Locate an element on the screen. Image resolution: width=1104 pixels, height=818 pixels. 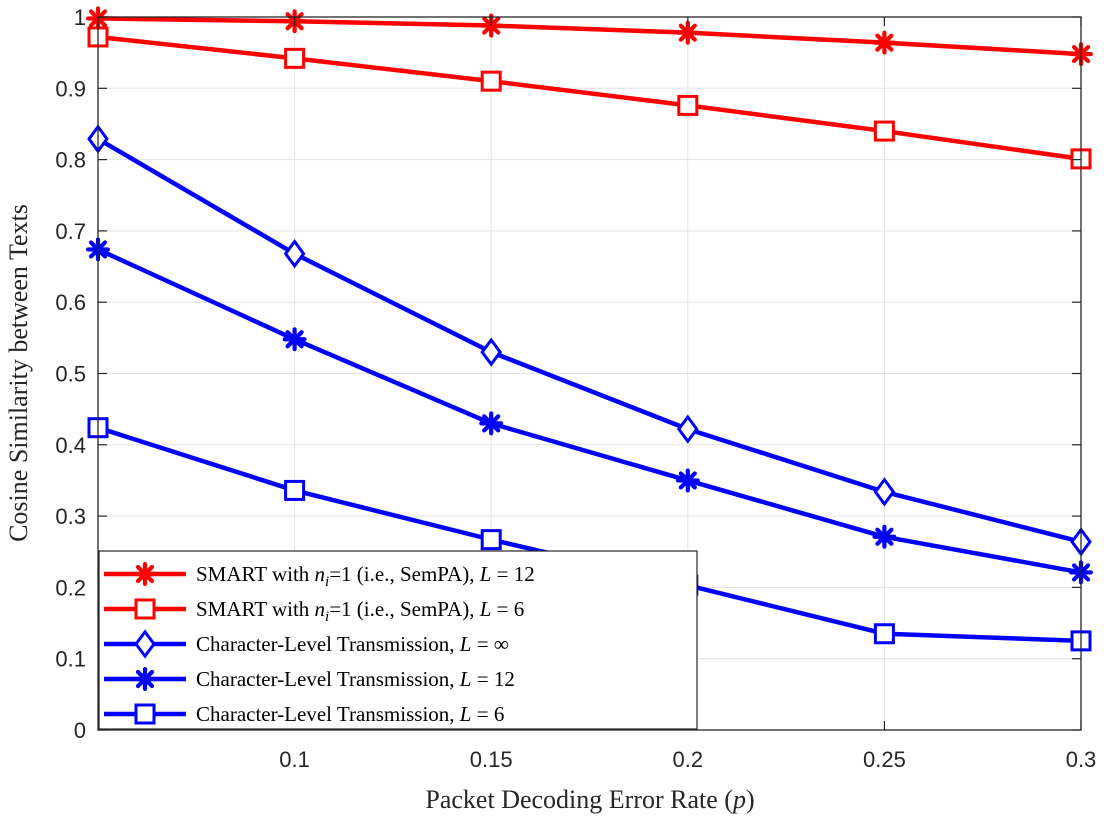
legend-item: Character-Level Transmission, L = ∞ is located at coordinates (306, 644).